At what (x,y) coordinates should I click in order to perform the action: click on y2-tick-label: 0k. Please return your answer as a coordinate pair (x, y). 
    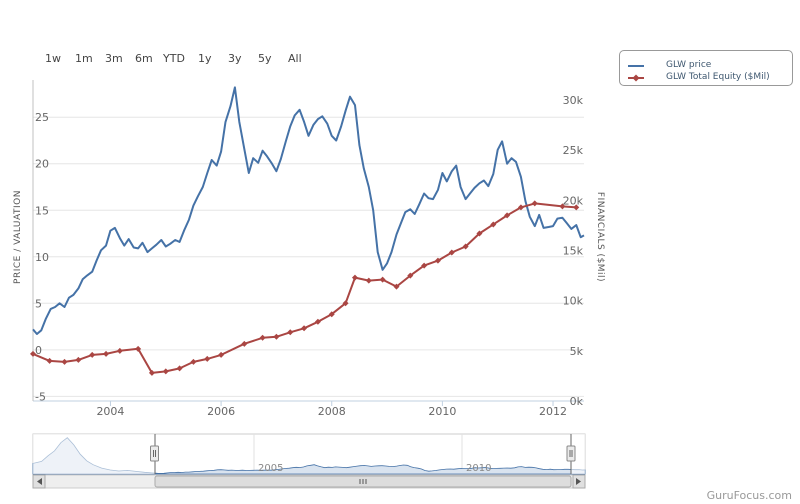
    Looking at the image, I should click on (577, 401).